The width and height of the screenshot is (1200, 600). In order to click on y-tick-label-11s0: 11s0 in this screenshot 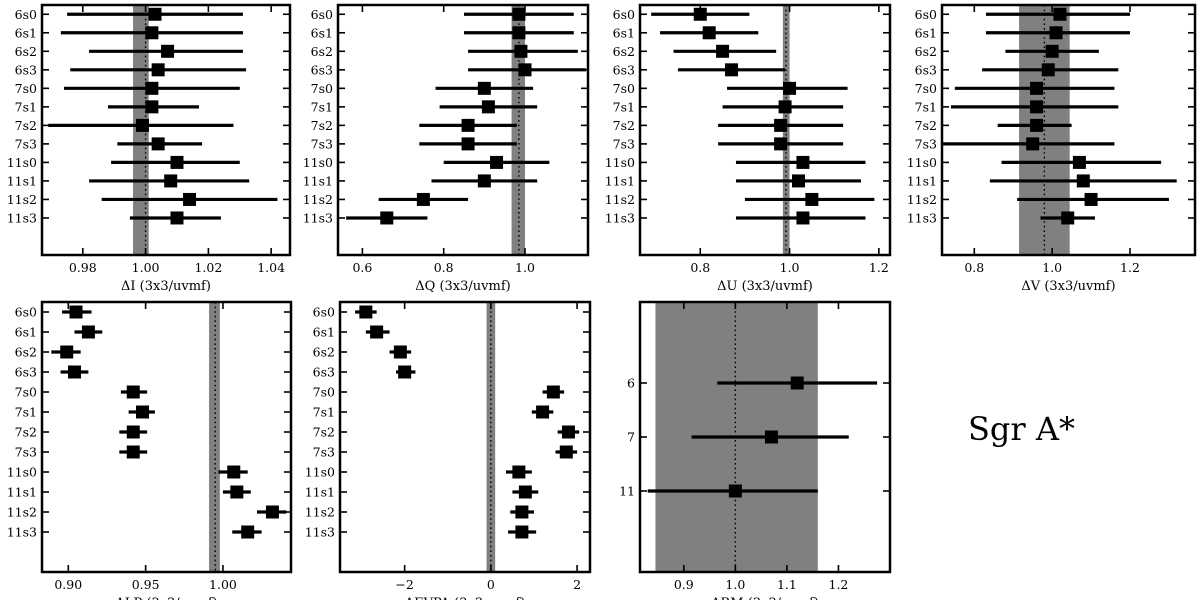, I will do `click(922, 162)`.